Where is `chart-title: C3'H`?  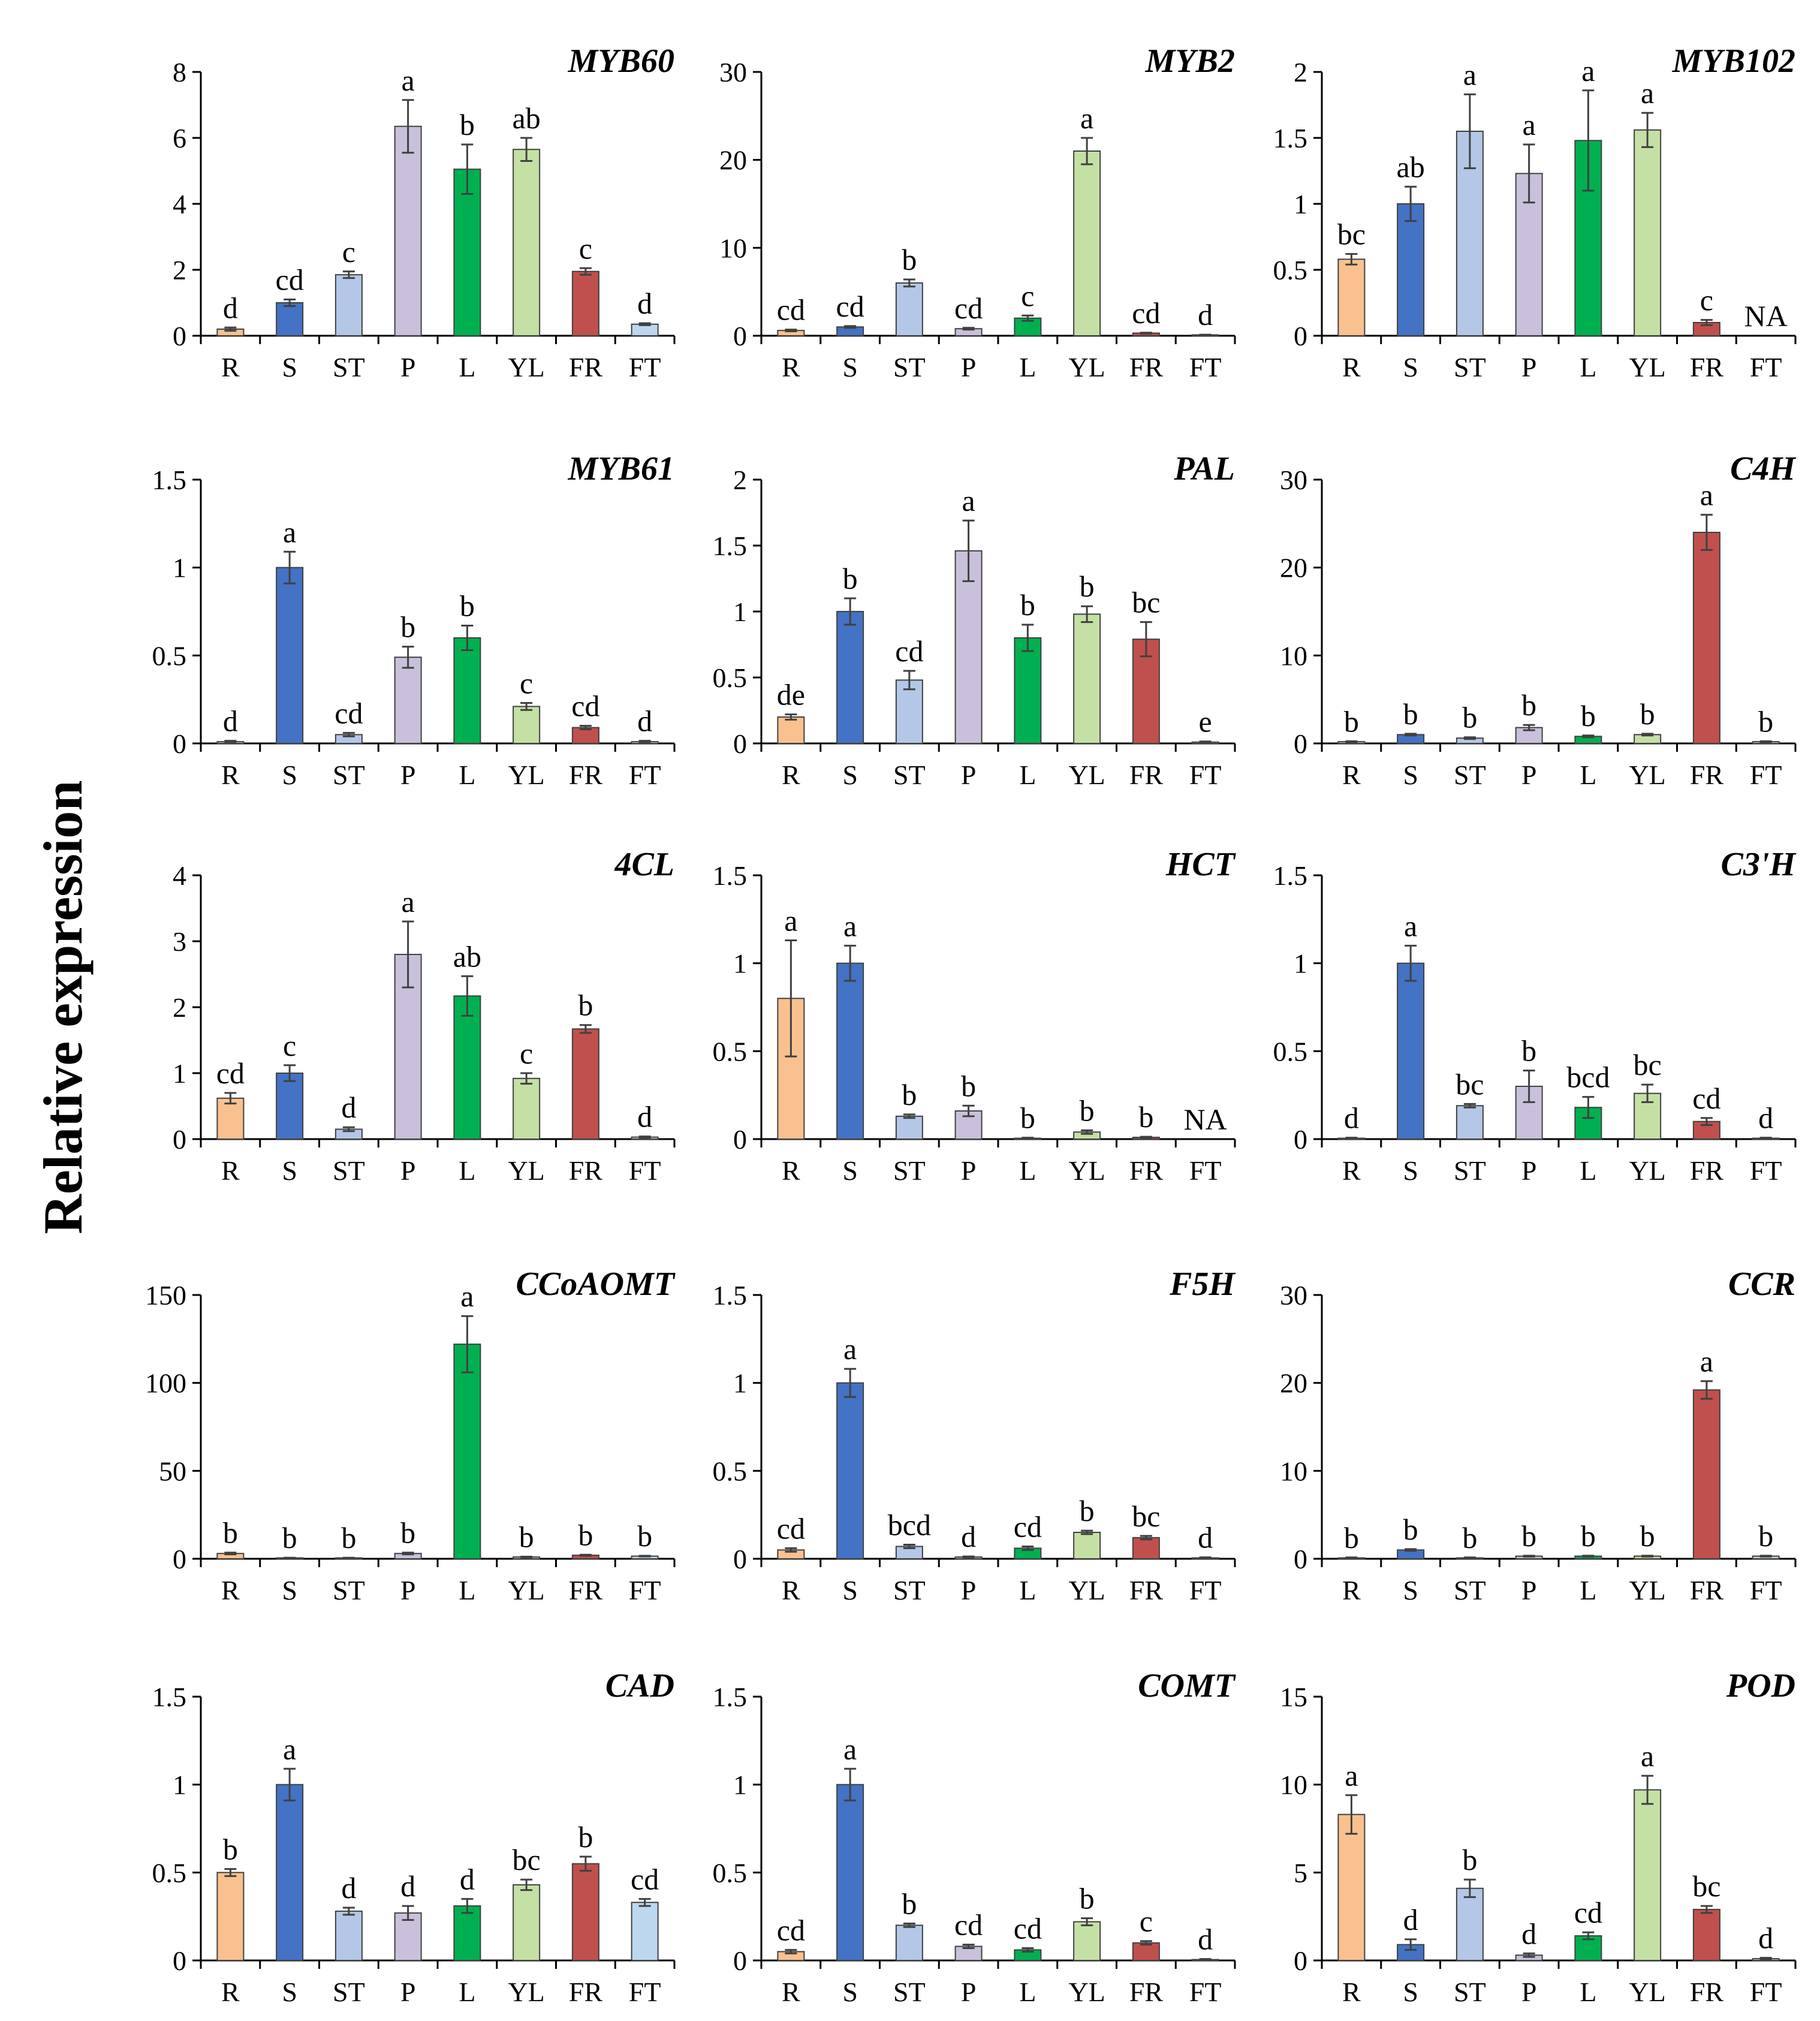 chart-title: C3'H is located at coordinates (1759, 864).